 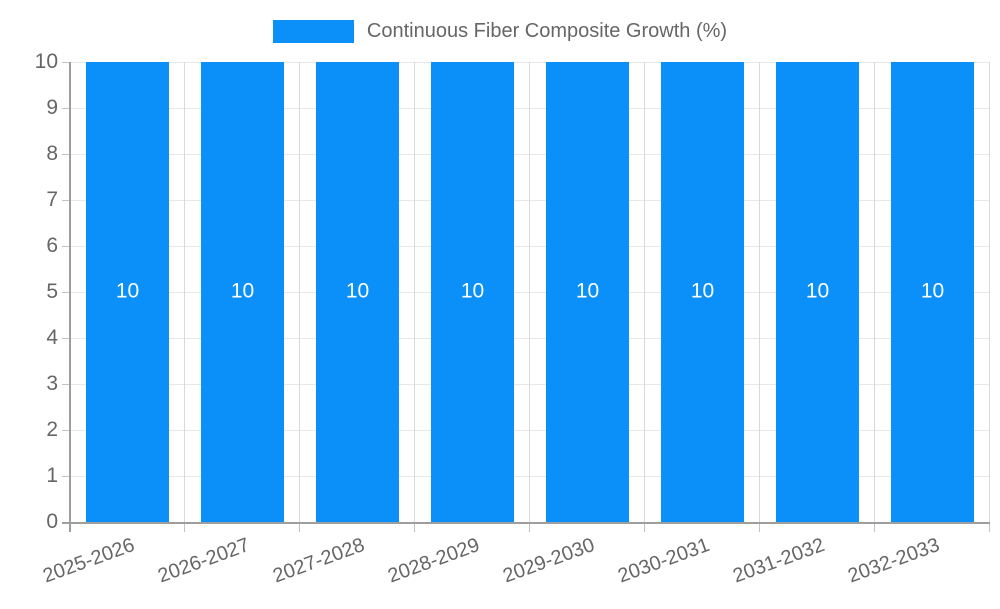 I want to click on y-axis-tick-label: 3, so click(x=52, y=383).